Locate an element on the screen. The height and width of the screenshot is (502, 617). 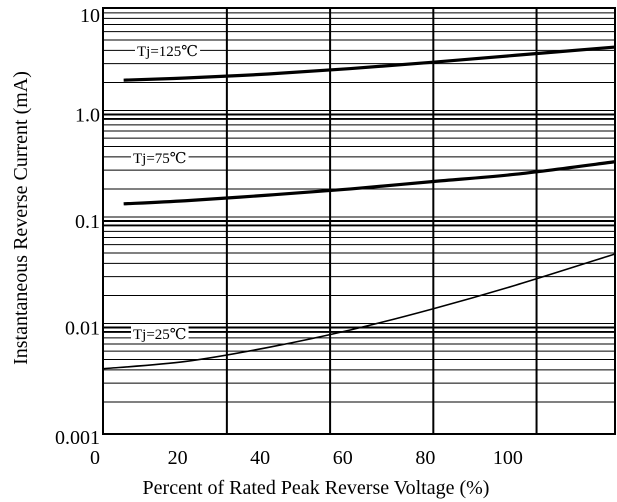
y-tick-label: 0.01 is located at coordinates (82, 329).